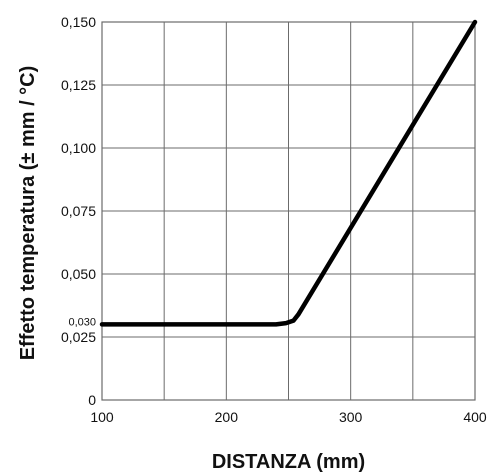 The height and width of the screenshot is (475, 490). Describe the element at coordinates (28, 213) in the screenshot. I see `y-axis-title: Effetto temperatura (± mm / °C)` at that location.